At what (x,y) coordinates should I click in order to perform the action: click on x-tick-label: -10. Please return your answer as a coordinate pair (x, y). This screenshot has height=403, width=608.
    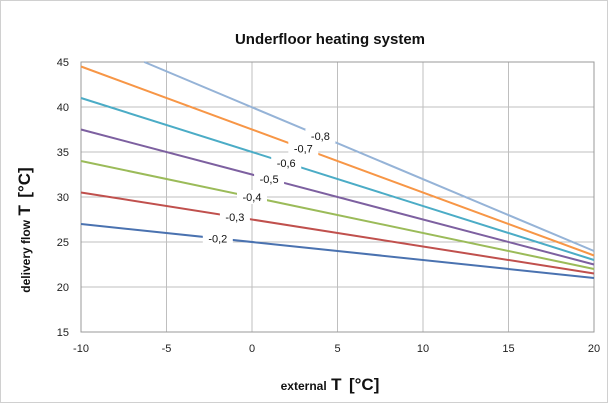
    Looking at the image, I should click on (81, 349).